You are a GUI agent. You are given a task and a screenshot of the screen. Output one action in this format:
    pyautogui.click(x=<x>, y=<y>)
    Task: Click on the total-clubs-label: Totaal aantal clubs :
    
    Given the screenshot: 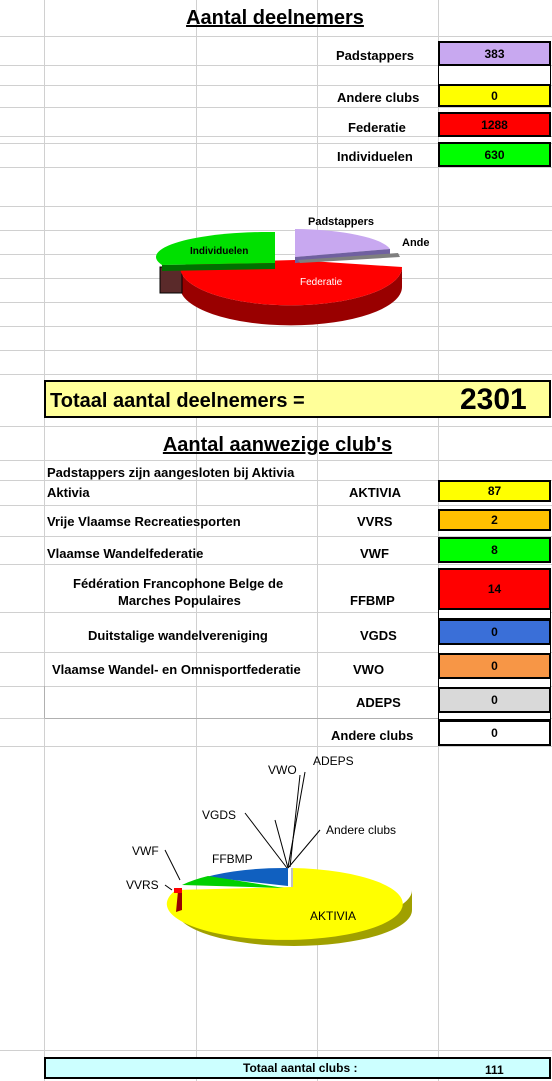 What is the action you would take?
    pyautogui.click(x=300, y=1068)
    